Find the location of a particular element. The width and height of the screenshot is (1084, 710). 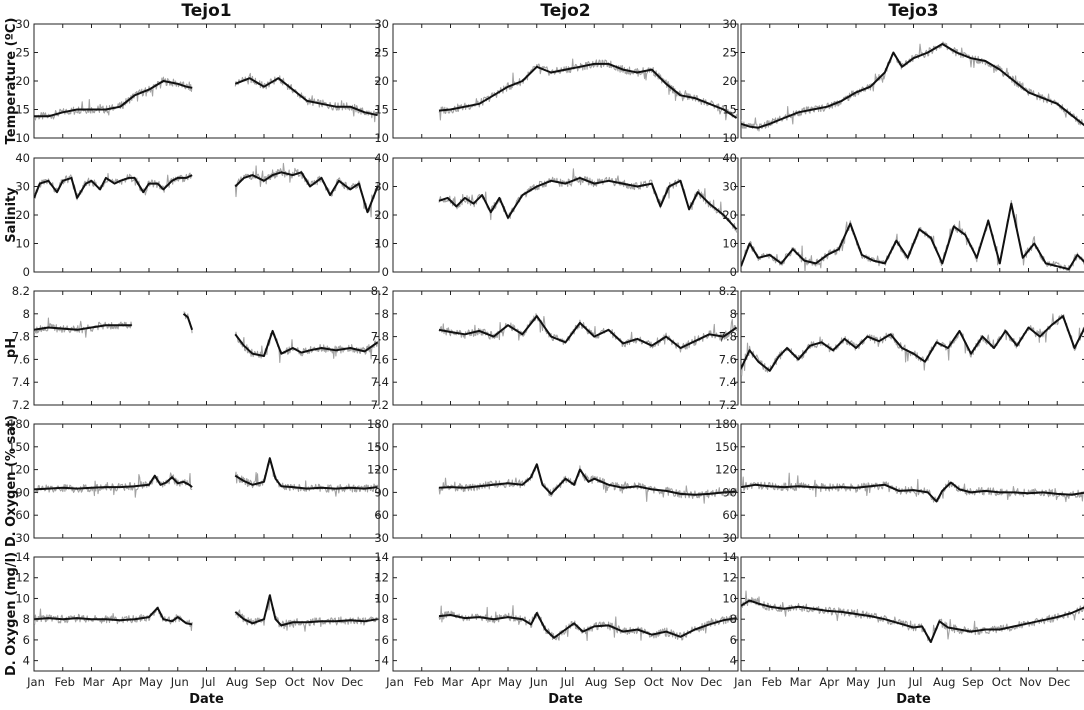

panel-tejo3-row3: 30 60 90 120 150 180 is located at coordinates (899, 481).